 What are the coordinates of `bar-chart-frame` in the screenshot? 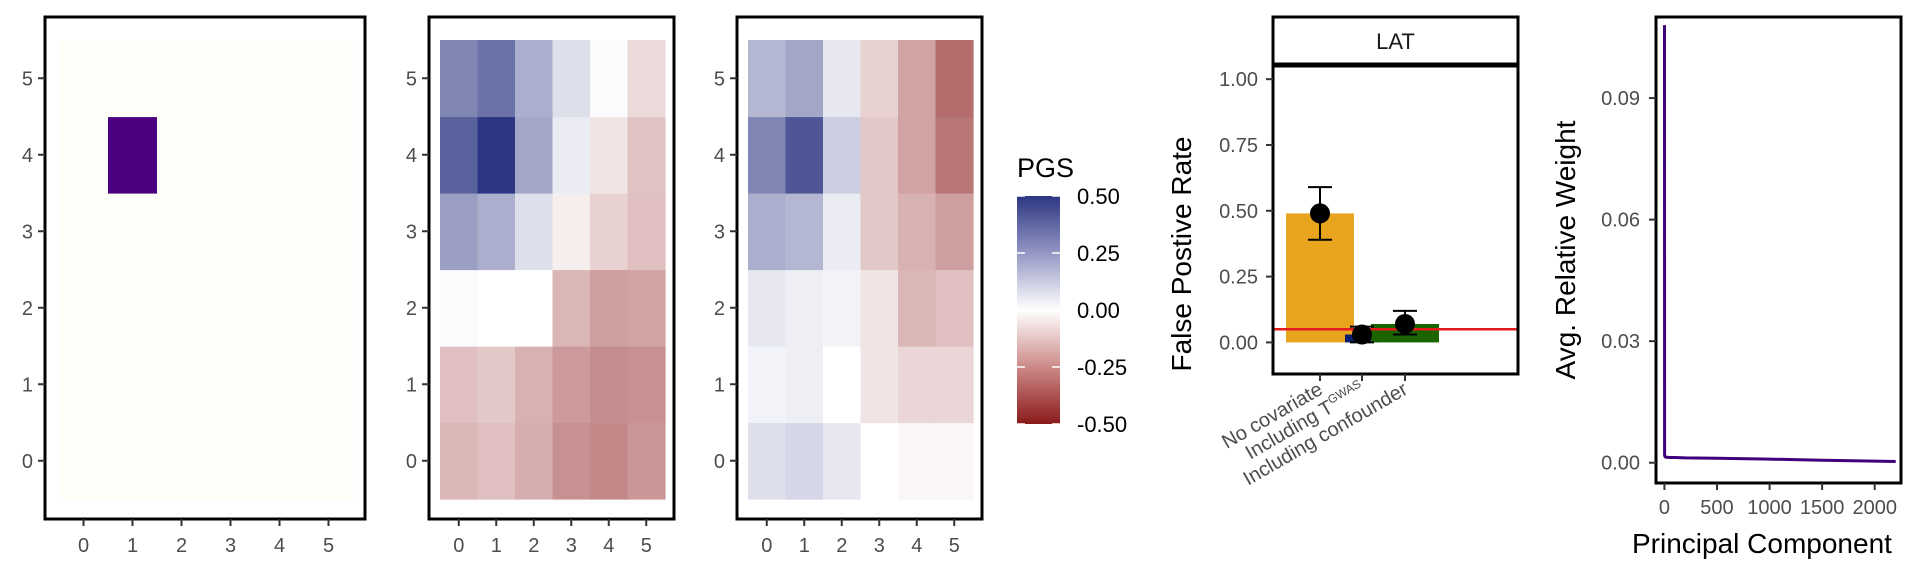 It's located at (1395, 220).